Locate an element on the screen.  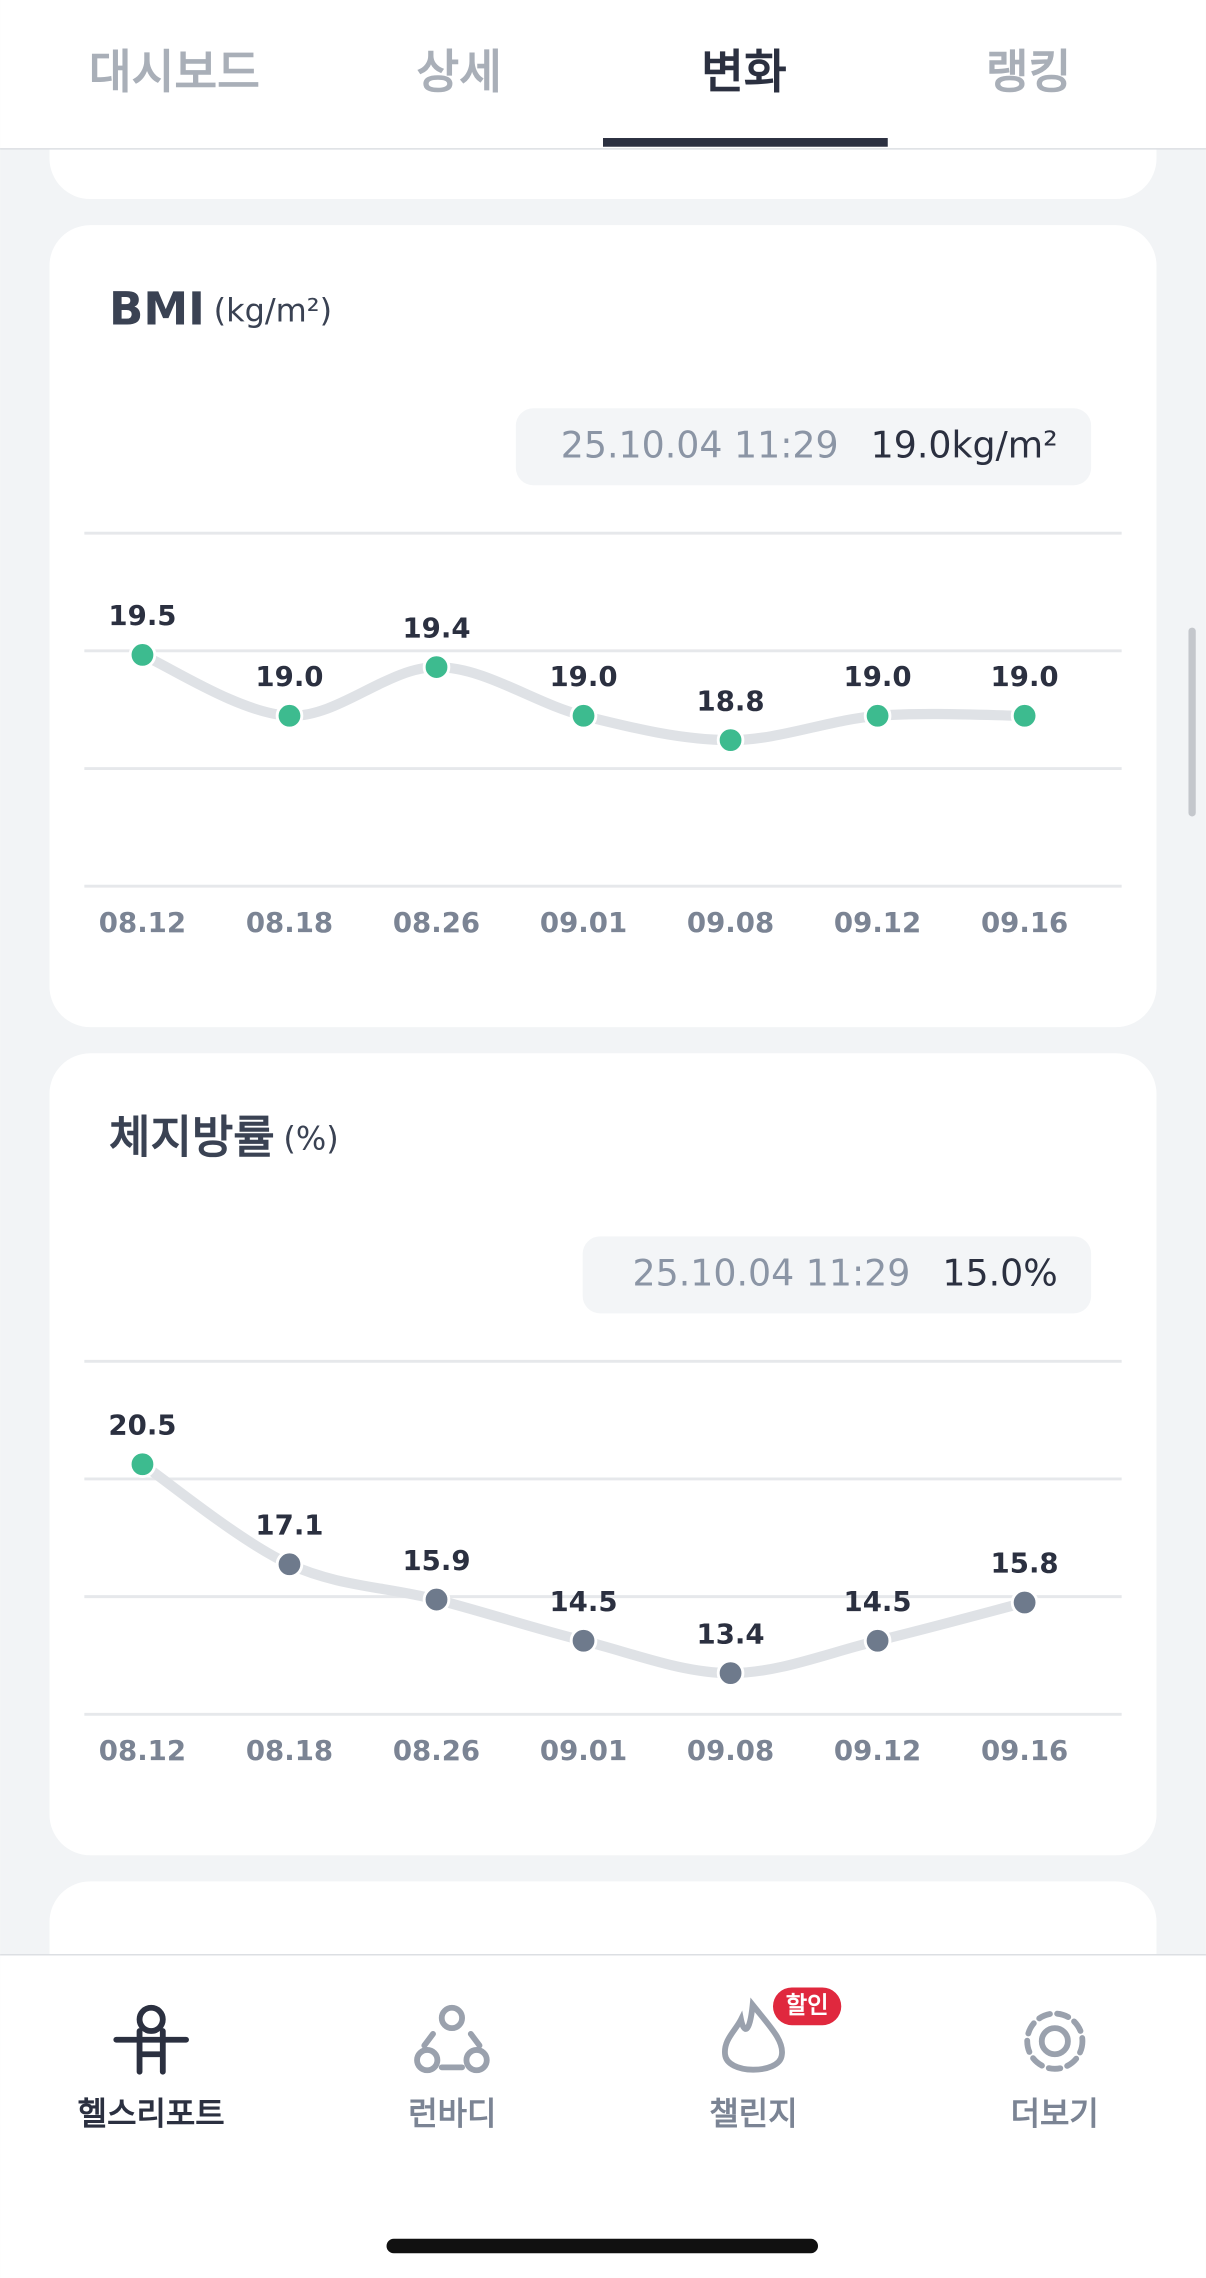
tab: 랭킹 is located at coordinates (1029, 72).